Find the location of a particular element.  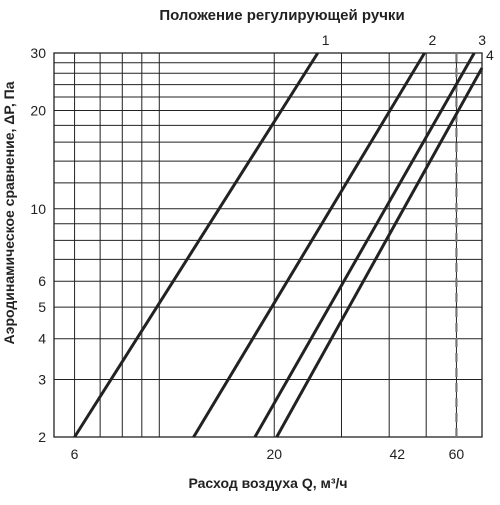

series-label-2: 2 is located at coordinates (433, 40).